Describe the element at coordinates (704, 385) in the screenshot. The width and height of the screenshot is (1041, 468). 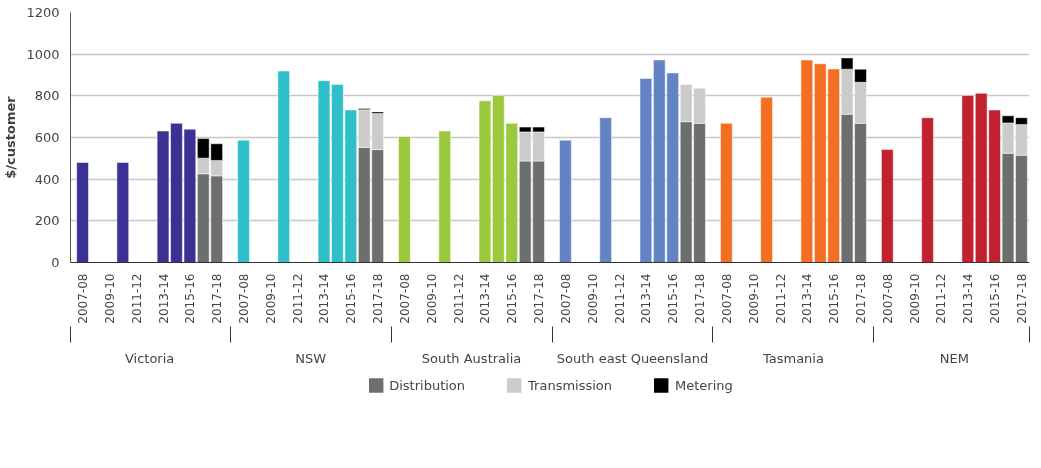
I see `legend-label: Metering` at that location.